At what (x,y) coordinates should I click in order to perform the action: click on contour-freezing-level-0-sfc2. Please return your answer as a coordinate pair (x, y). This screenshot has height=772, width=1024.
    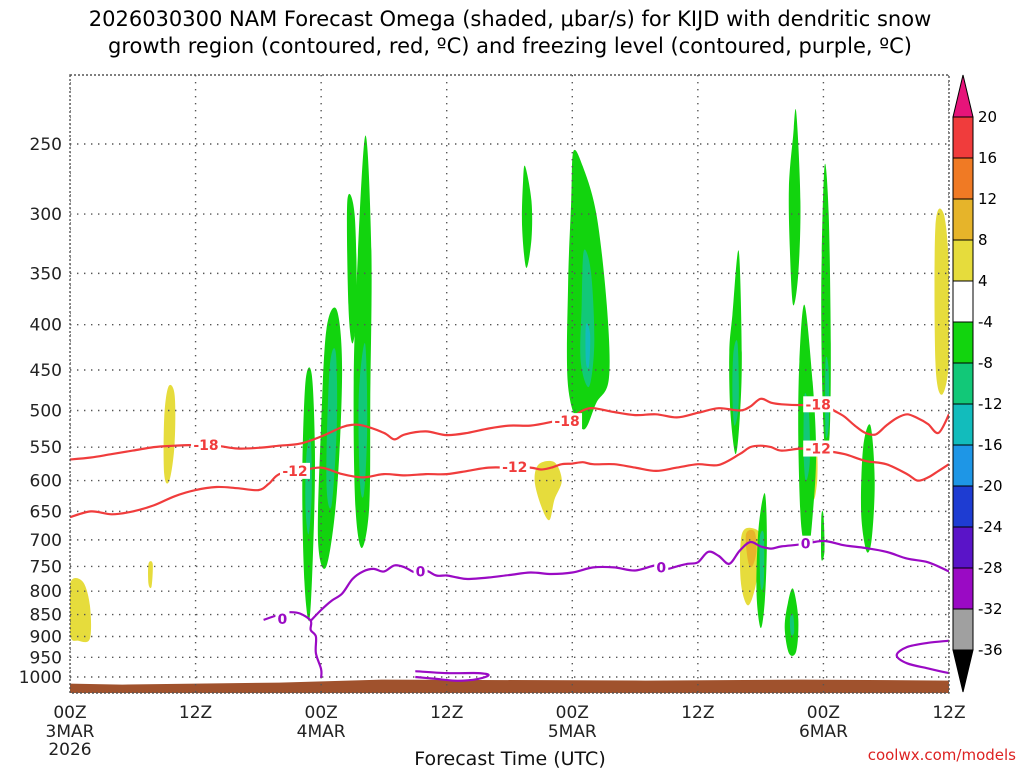
    Looking at the image, I should click on (922, 657).